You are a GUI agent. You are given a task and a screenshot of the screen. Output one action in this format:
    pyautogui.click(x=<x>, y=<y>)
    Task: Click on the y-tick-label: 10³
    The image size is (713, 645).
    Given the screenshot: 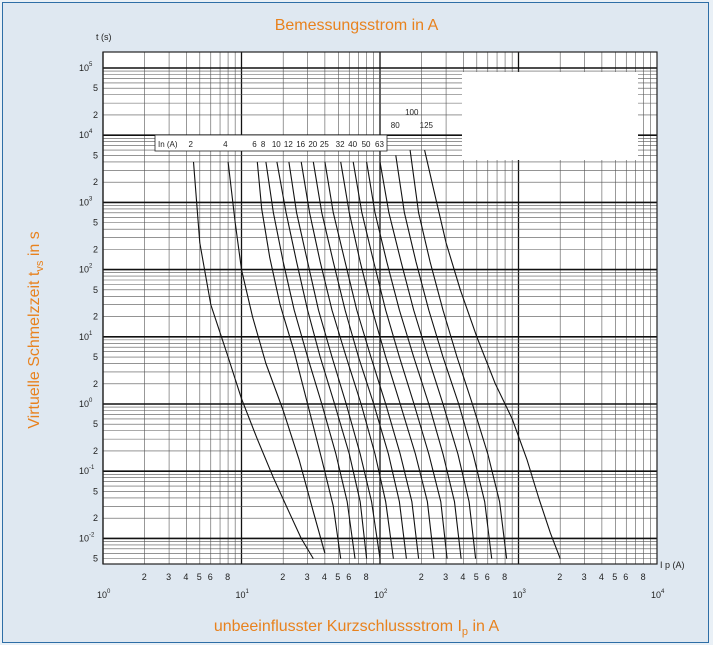 What is the action you would take?
    pyautogui.click(x=86, y=201)
    